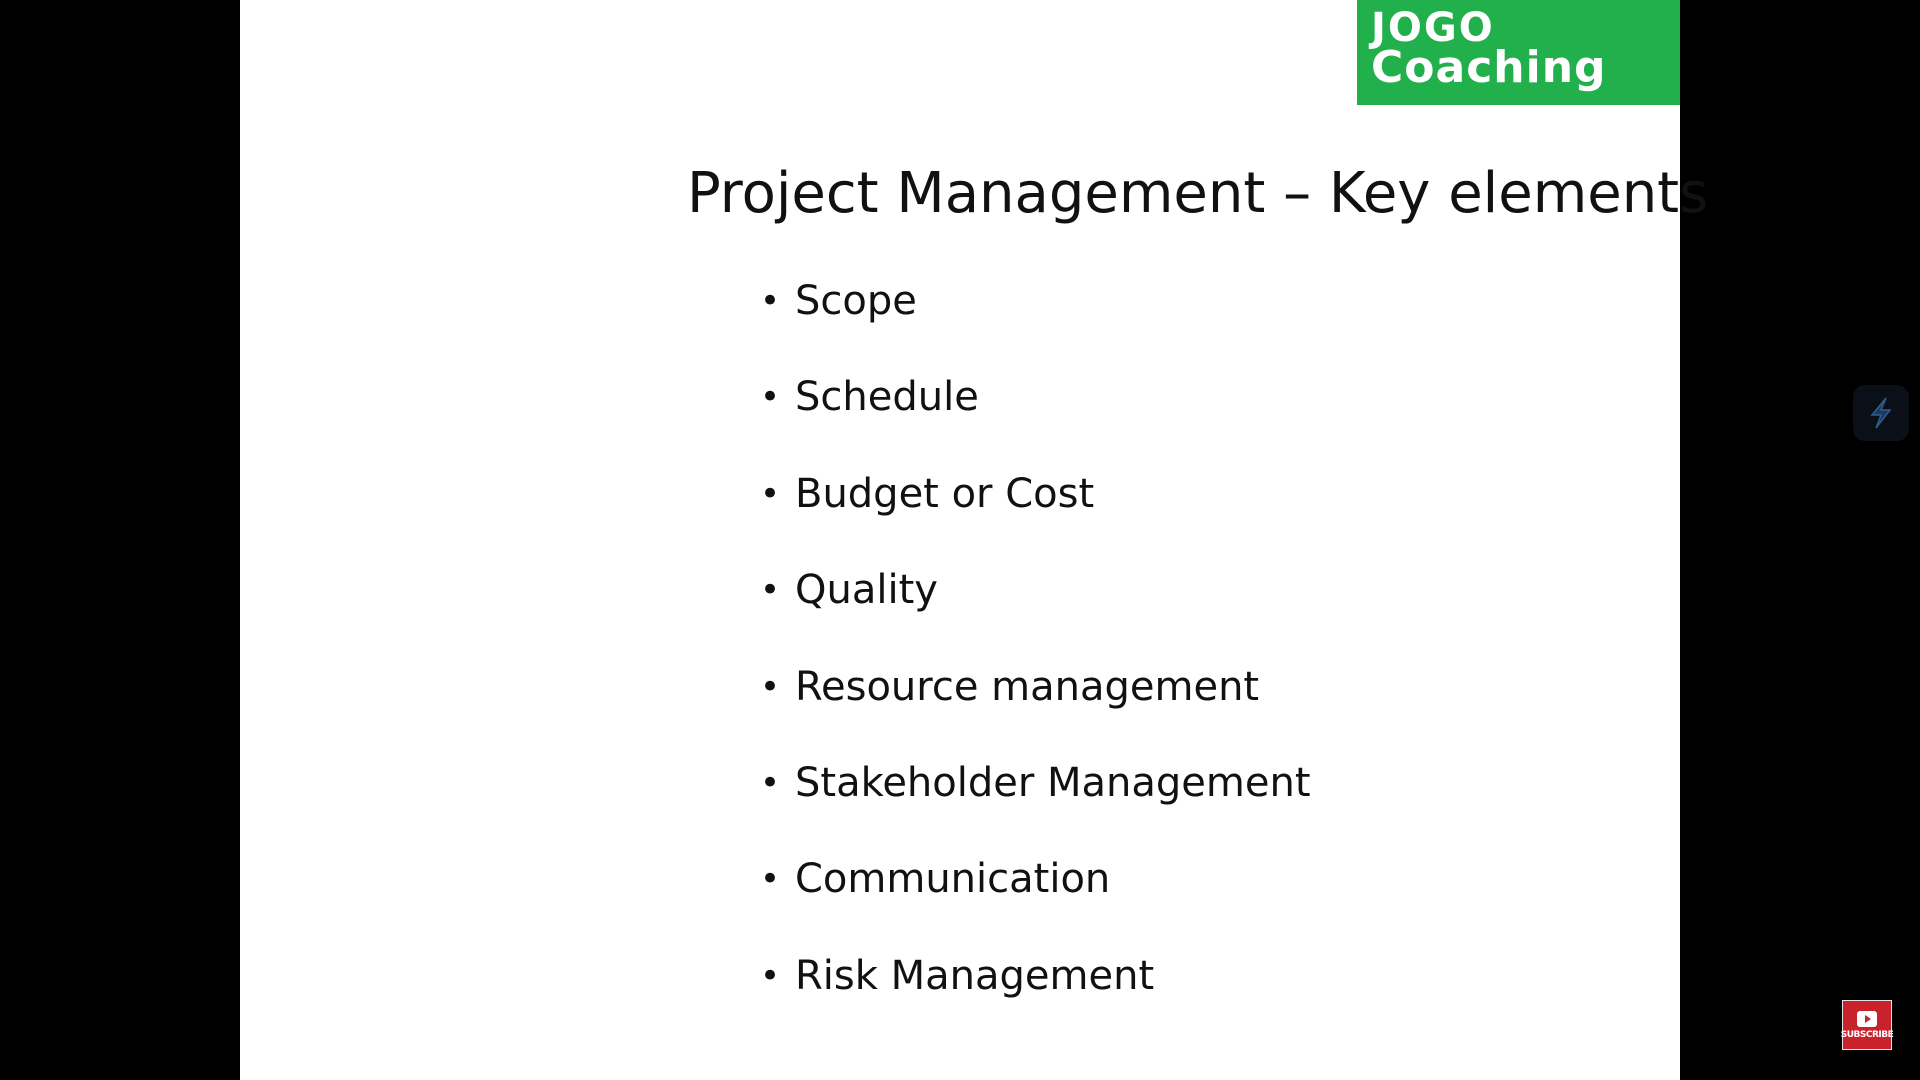 The height and width of the screenshot is (1080, 1920). I want to click on bullet-item-quality: • Quality, so click(1035, 612).